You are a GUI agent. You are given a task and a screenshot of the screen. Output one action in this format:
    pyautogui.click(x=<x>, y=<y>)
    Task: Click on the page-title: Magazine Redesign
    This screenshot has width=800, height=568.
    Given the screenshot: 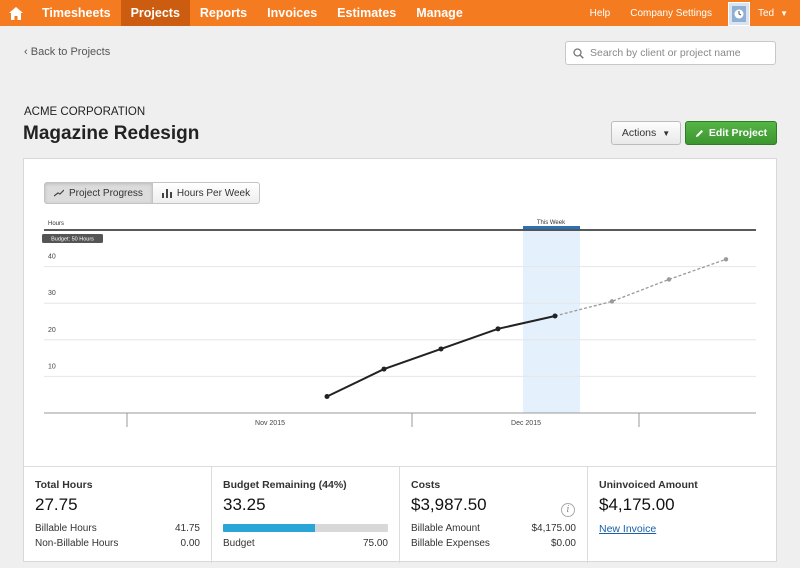 What is the action you would take?
    pyautogui.click(x=111, y=133)
    